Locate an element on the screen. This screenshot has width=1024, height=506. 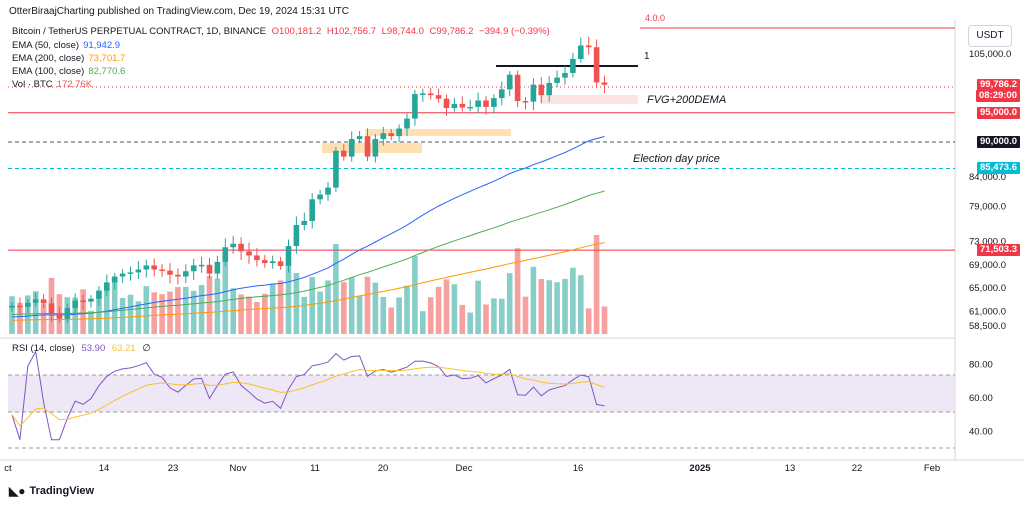
time-axis-tick: 23 is located at coordinates (173, 468).